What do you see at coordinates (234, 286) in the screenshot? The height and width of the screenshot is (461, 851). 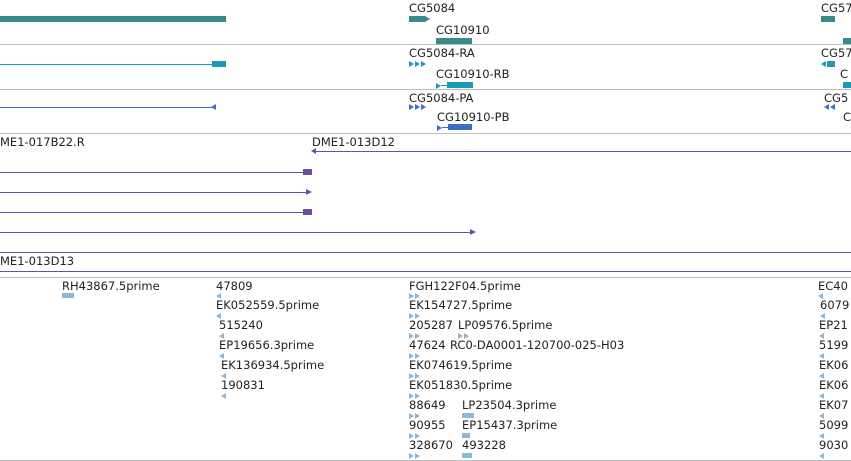 I see `est-label: 47809` at bounding box center [234, 286].